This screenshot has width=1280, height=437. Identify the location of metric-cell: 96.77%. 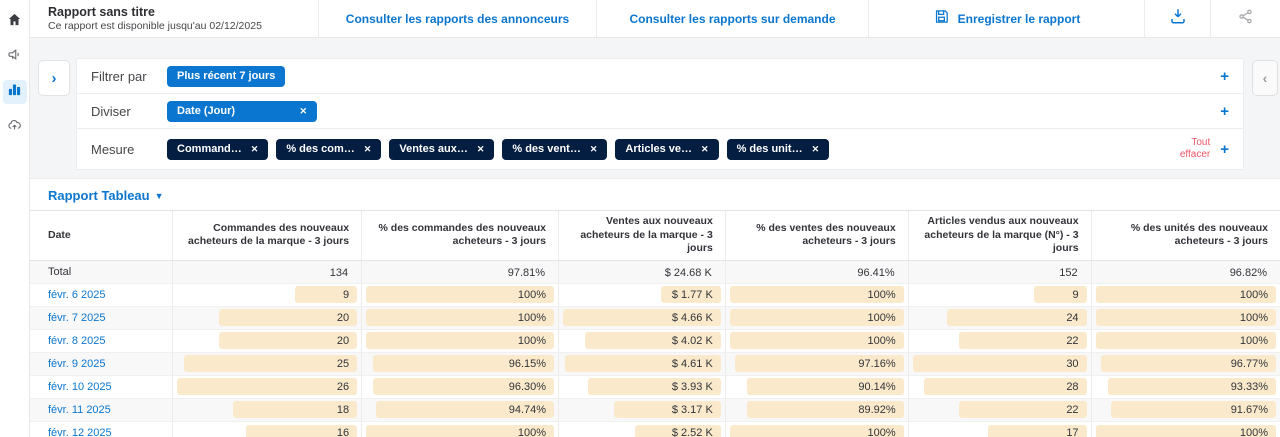
(1185, 364).